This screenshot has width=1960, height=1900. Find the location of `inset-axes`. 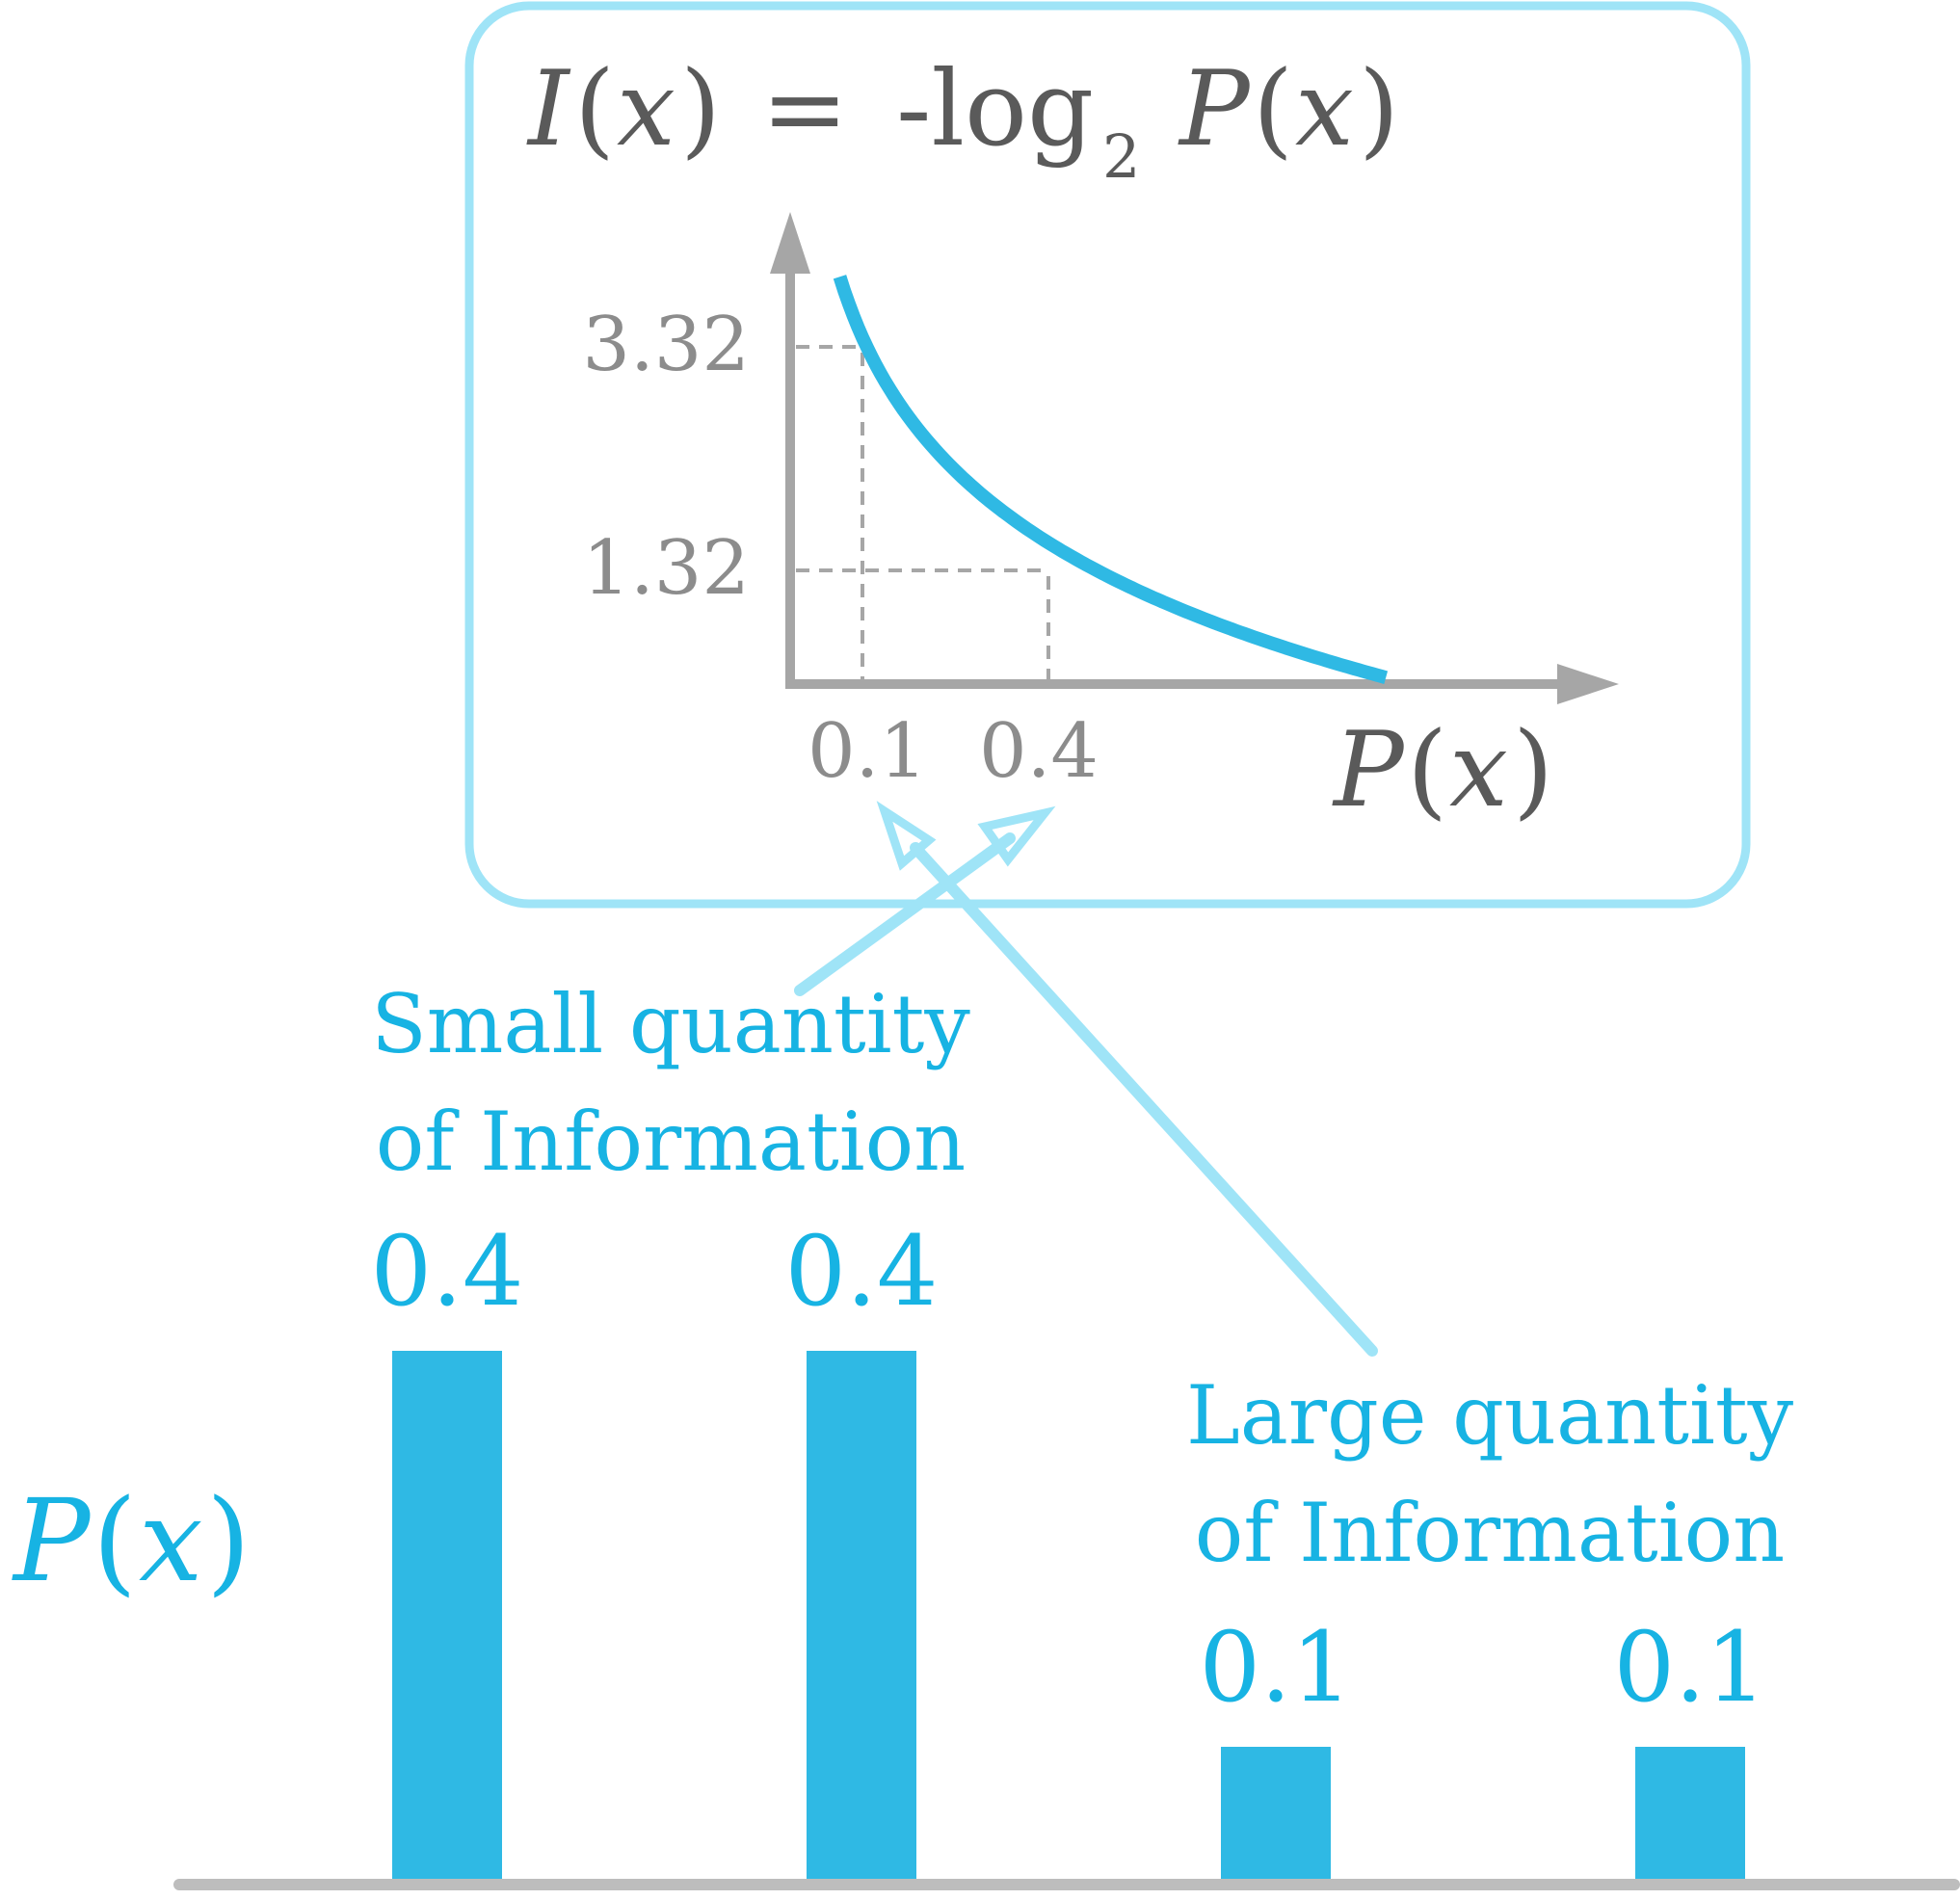

inset-axes is located at coordinates (1194, 458).